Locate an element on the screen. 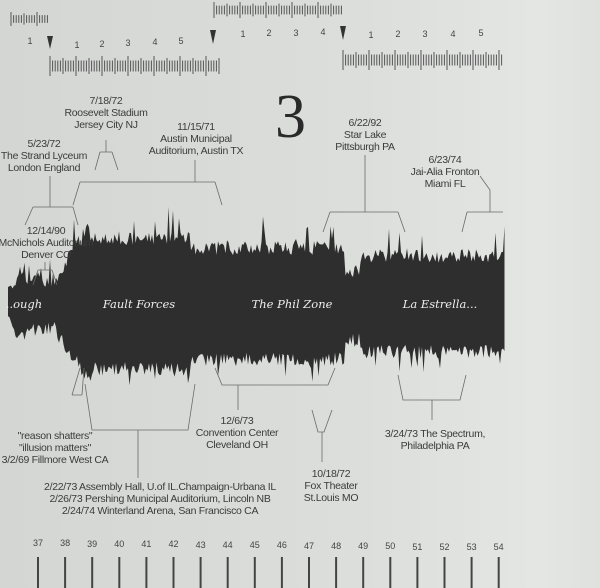  ruler-number: 52 is located at coordinates (444, 546).